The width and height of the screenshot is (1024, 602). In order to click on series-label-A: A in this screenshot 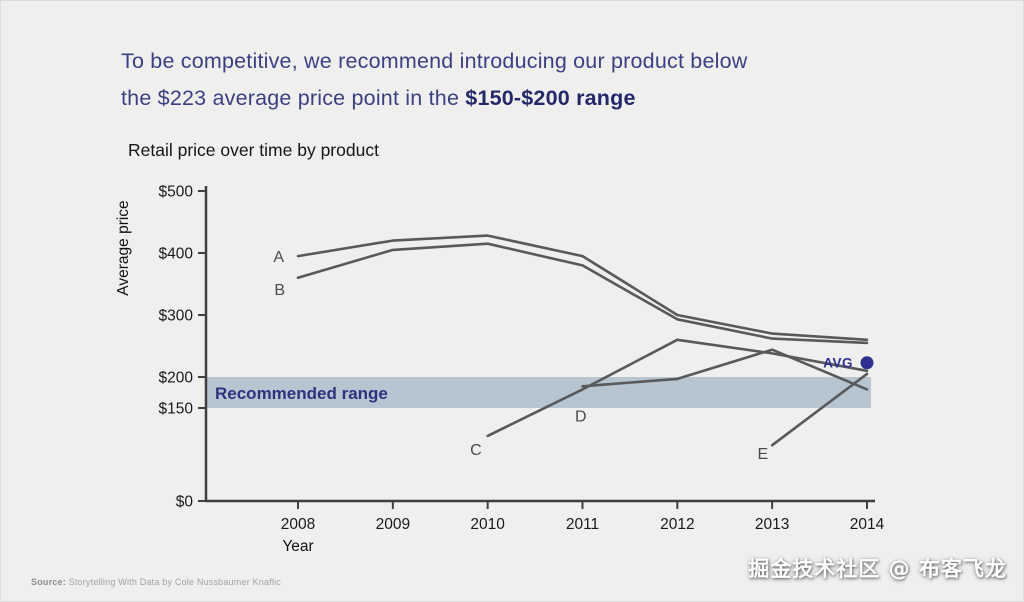, I will do `click(278, 257)`.